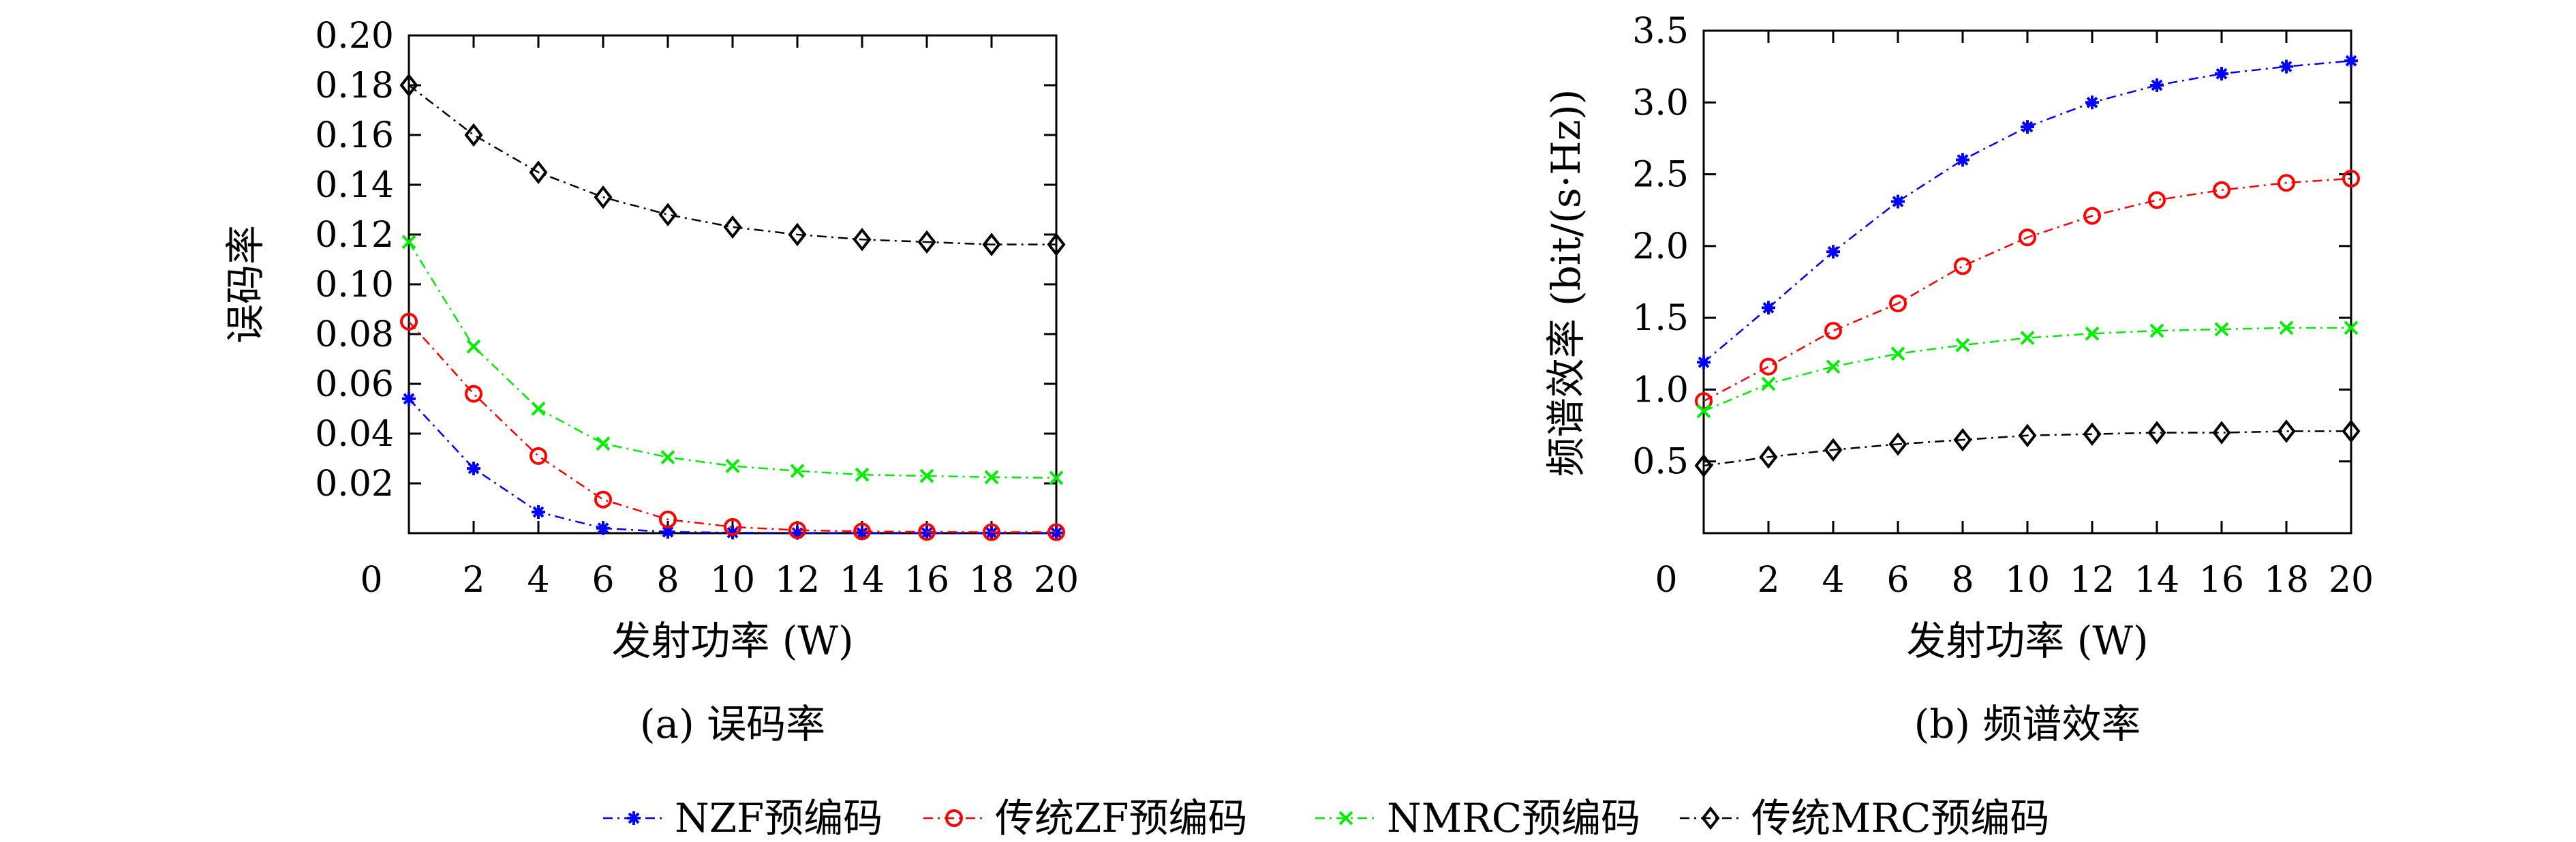  Describe the element at coordinates (743, 818) in the screenshot. I see `legend-item-nzf: NZF预编码` at that location.